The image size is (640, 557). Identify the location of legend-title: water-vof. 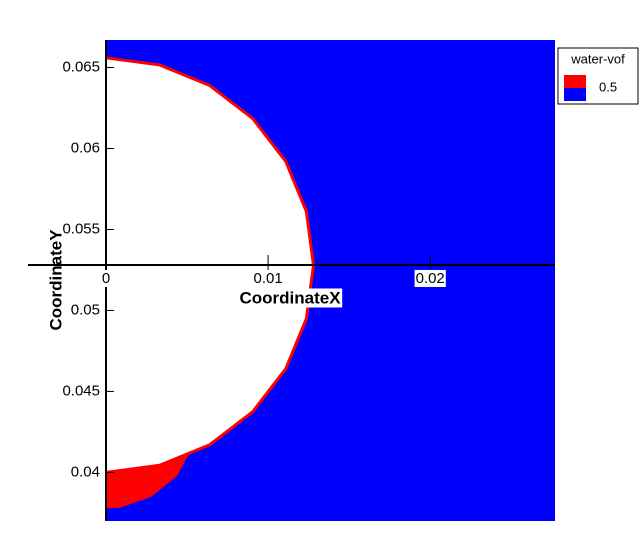
(597, 58).